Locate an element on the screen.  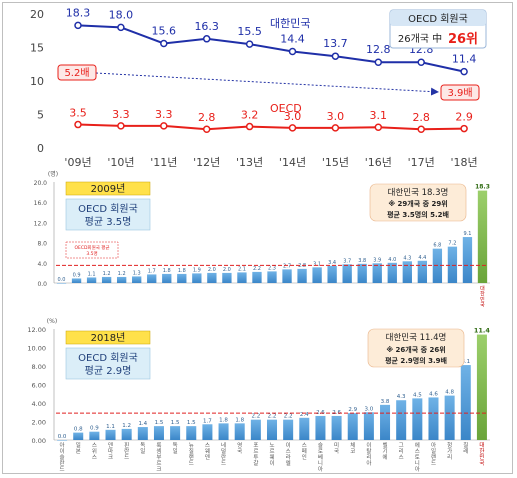
ratio-end-box is located at coordinates (460, 92).